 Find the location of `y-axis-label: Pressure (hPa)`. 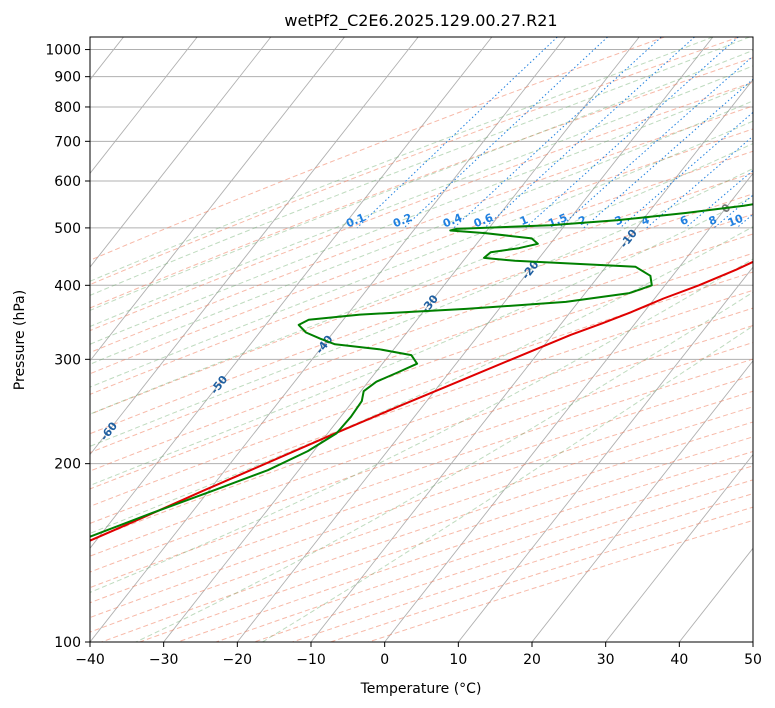

y-axis-label: Pressure (hPa) is located at coordinates (20, 340).